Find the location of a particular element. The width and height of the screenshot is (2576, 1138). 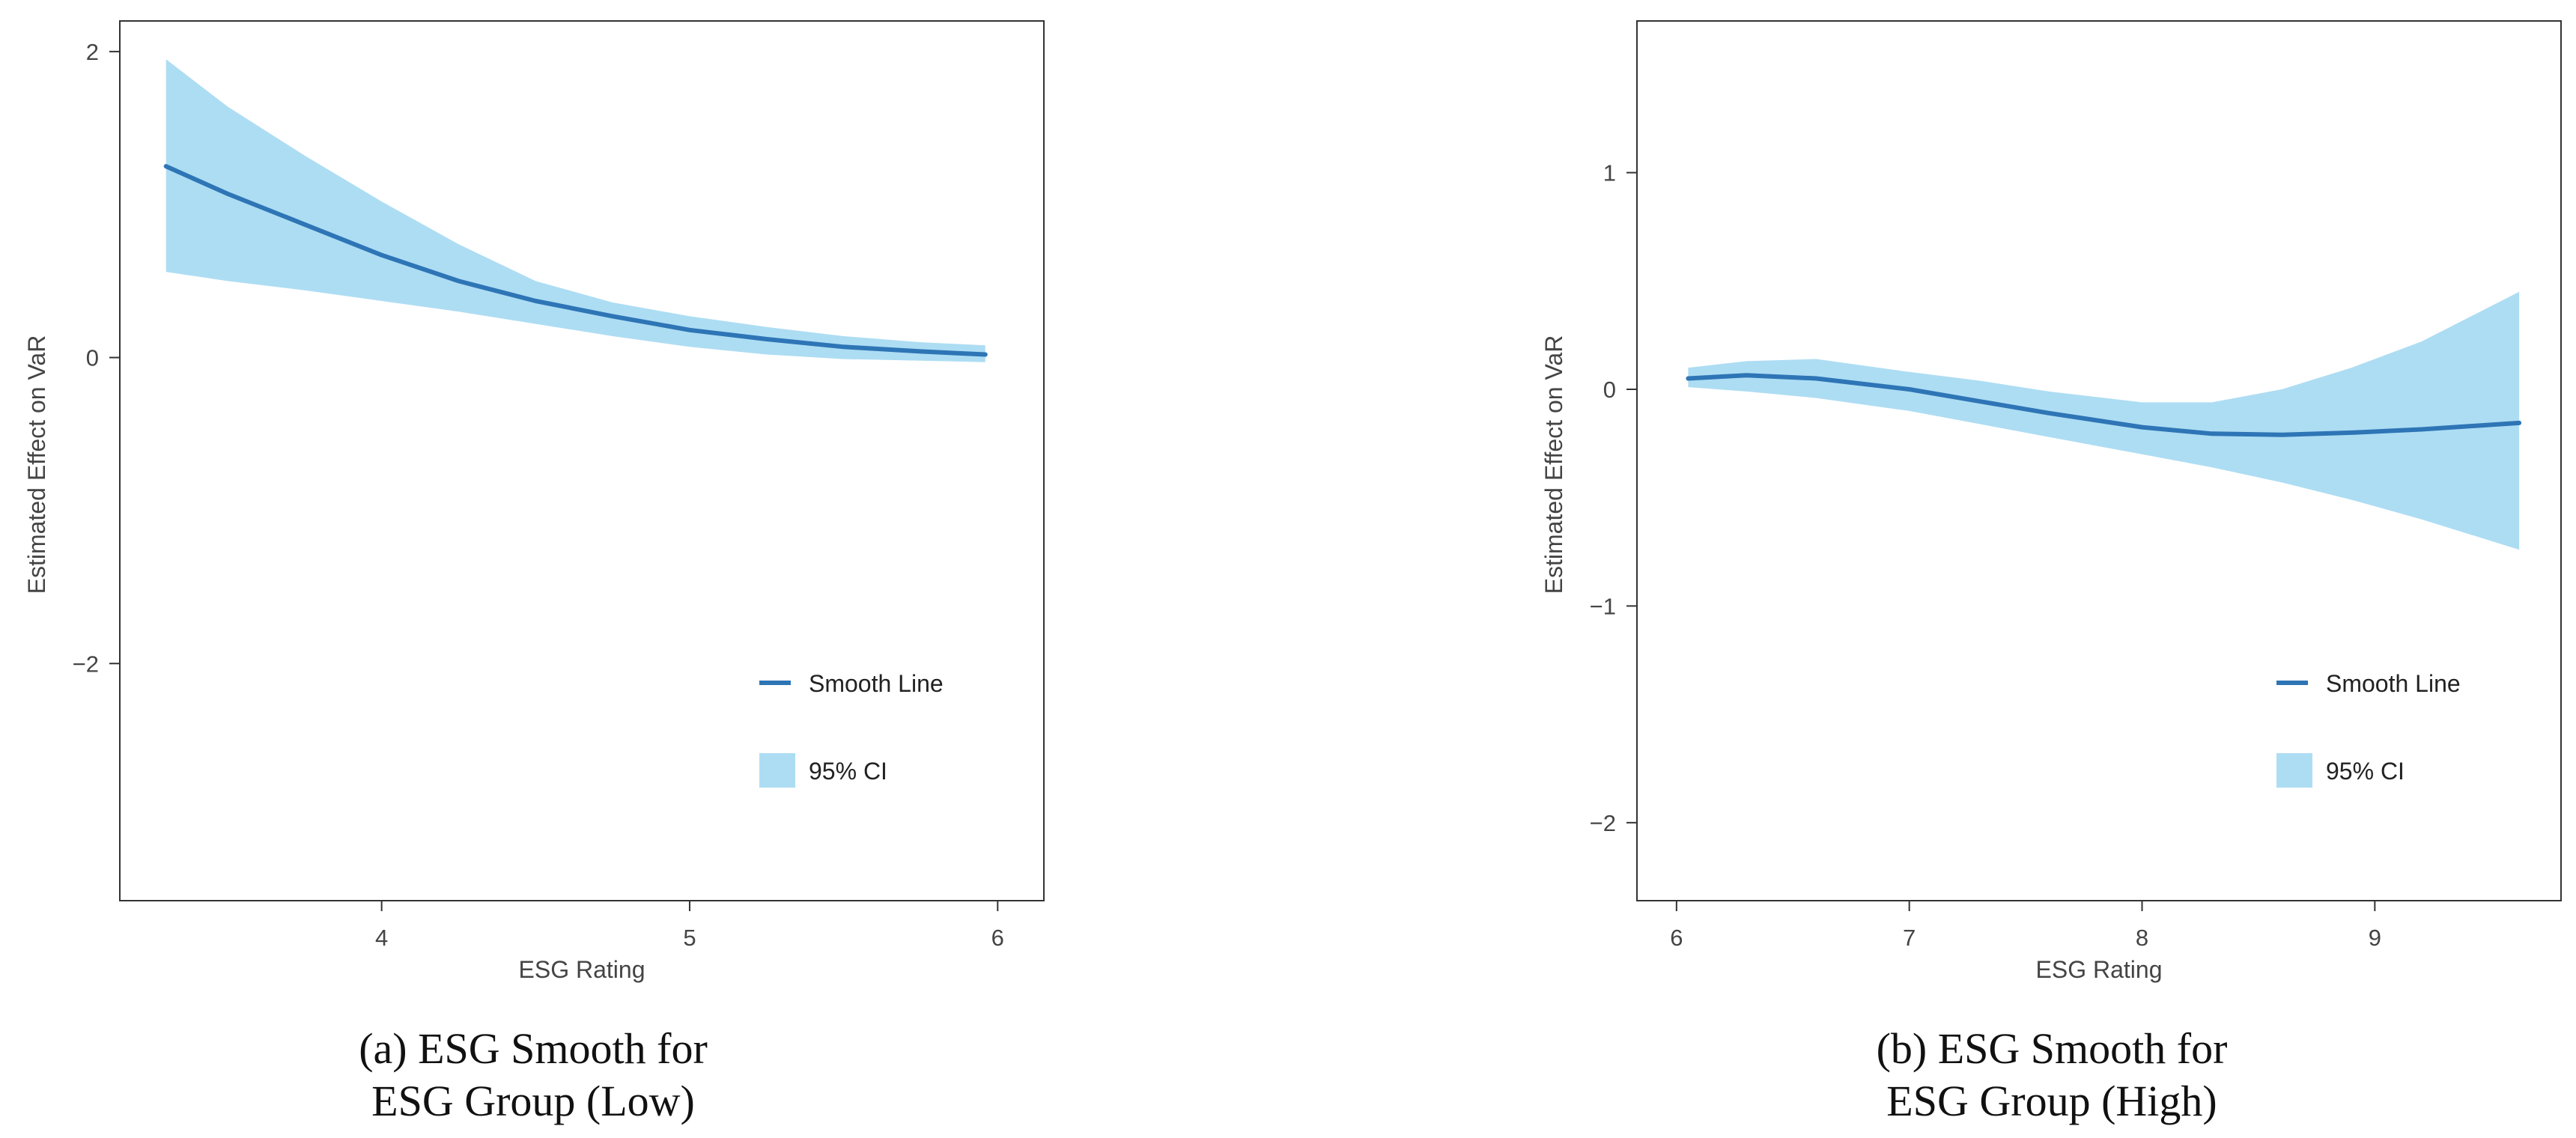

caption-line-2: ESG Group (Low) is located at coordinates (533, 1101).